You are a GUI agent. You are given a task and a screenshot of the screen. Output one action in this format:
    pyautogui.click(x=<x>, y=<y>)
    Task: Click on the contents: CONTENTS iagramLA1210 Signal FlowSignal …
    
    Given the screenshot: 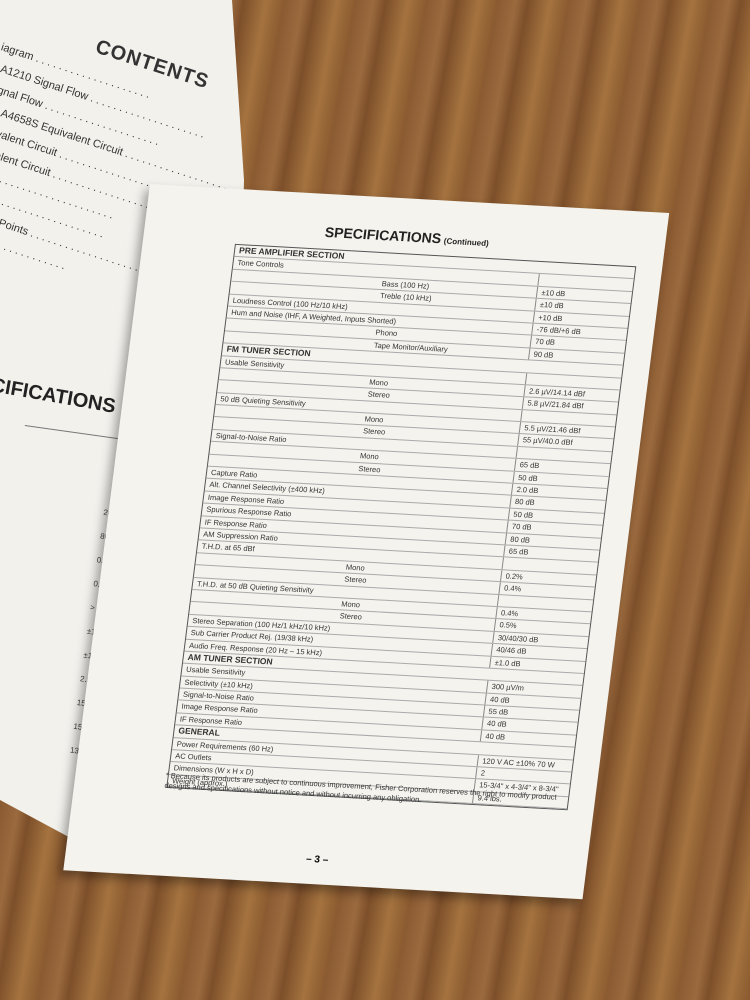 What is the action you would take?
    pyautogui.click(x=122, y=119)
    